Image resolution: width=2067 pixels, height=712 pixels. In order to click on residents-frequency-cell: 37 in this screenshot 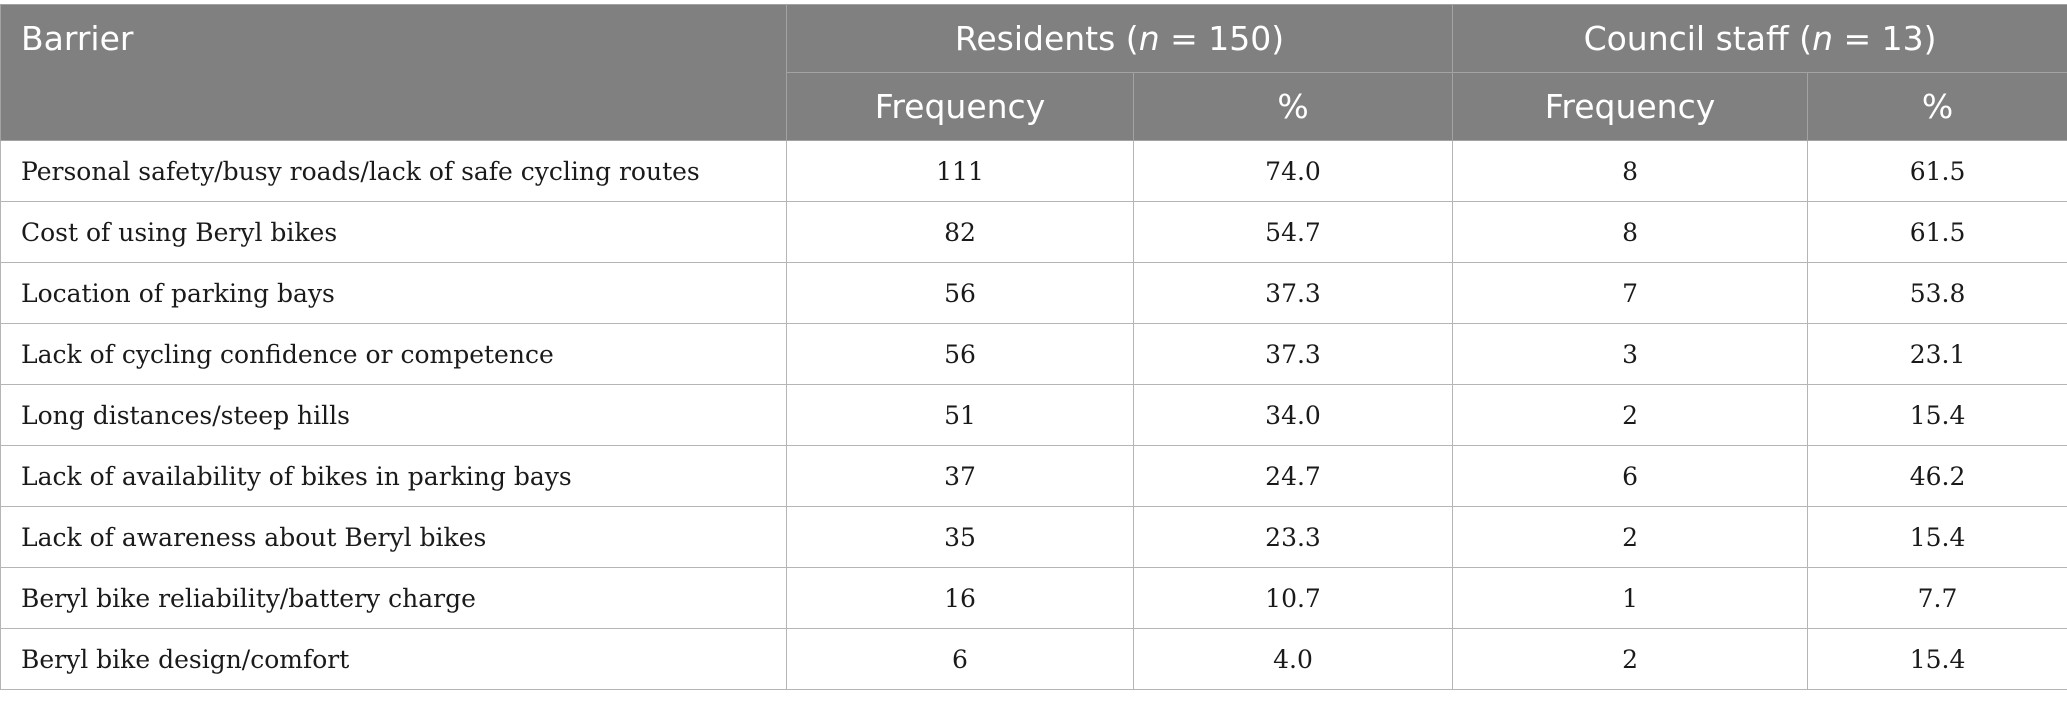, I will do `click(960, 476)`.